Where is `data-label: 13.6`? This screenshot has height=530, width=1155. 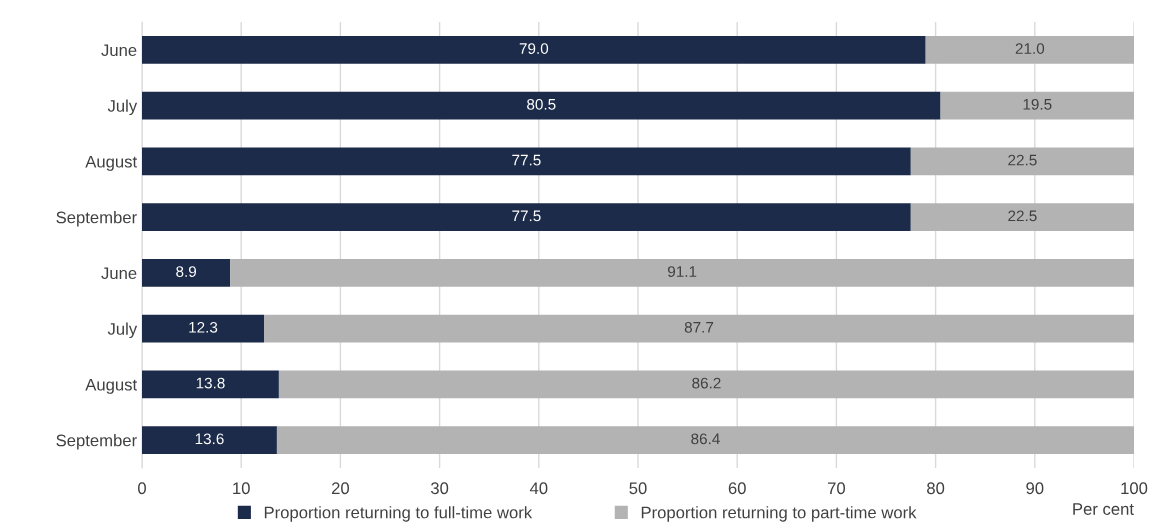
data-label: 13.6 is located at coordinates (209, 439).